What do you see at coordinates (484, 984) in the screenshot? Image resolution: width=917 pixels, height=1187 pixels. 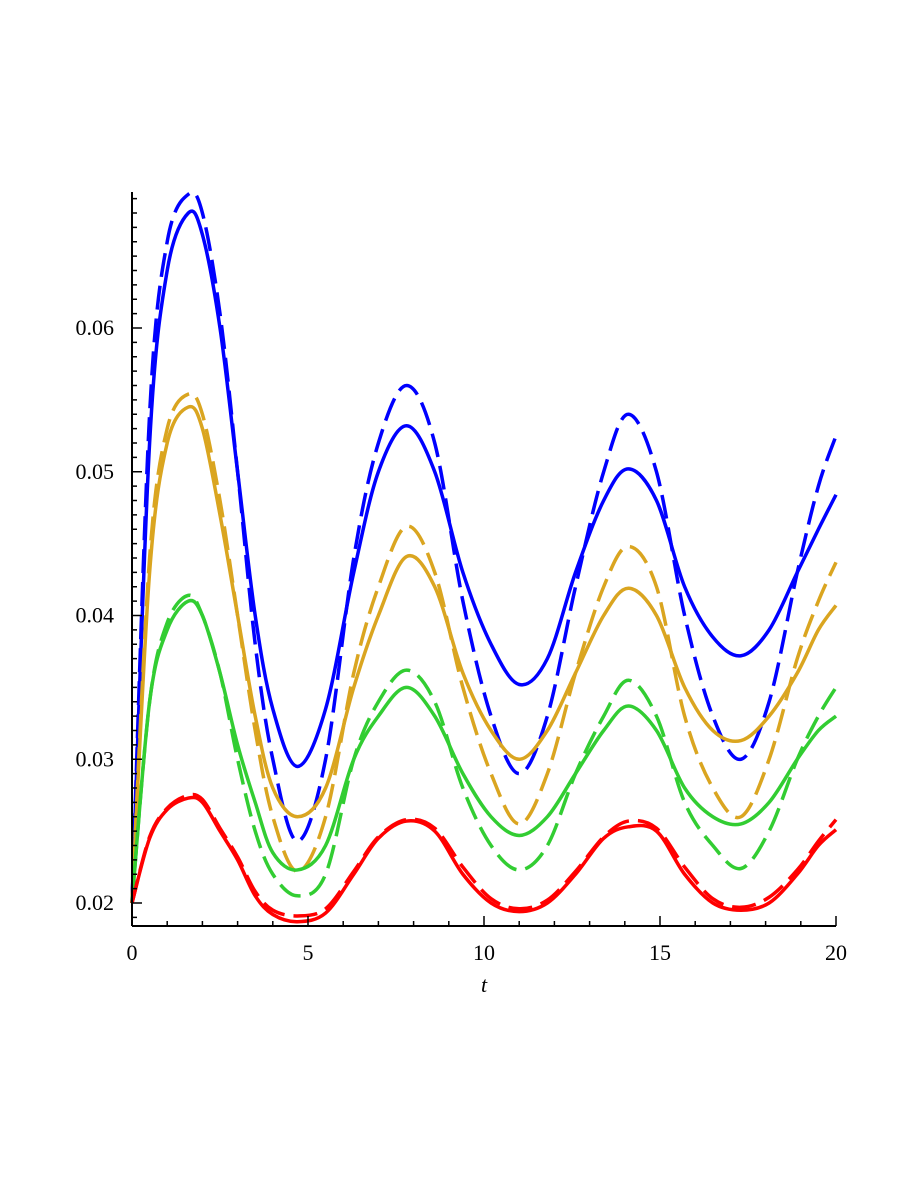 I see `x-axis-label: t` at bounding box center [484, 984].